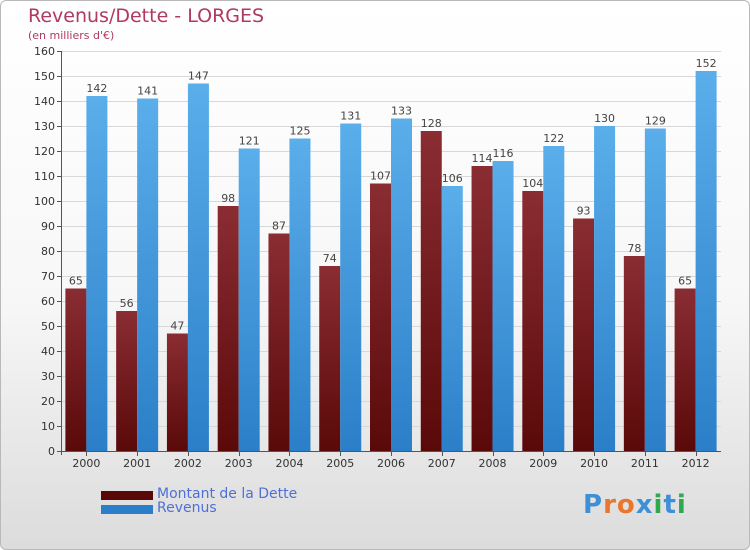 The width and height of the screenshot is (750, 550). I want to click on y-tick-label: 120, so click(44, 151).